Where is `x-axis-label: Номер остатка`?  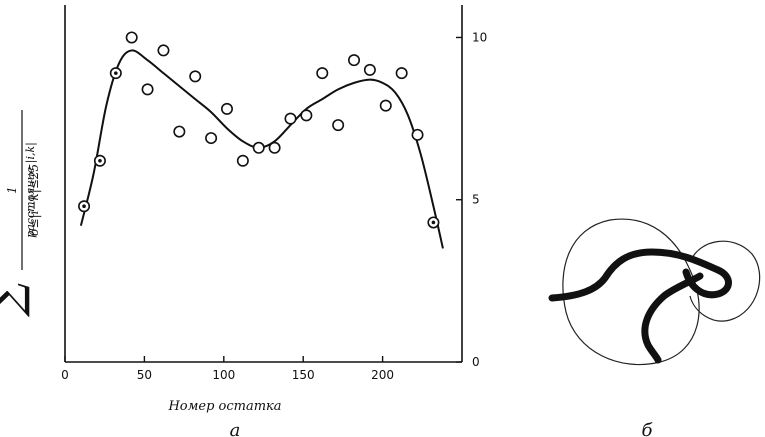 x-axis-label: Номер остатка is located at coordinates (224, 406).